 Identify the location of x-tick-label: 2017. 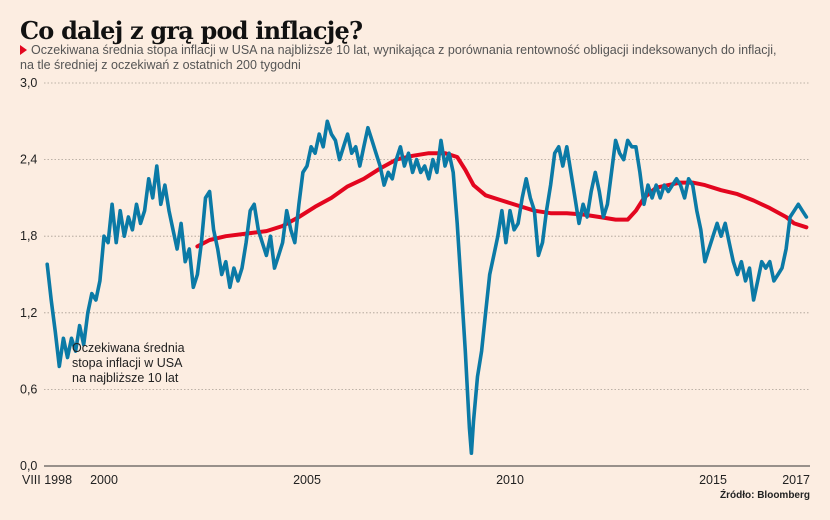
(796, 480).